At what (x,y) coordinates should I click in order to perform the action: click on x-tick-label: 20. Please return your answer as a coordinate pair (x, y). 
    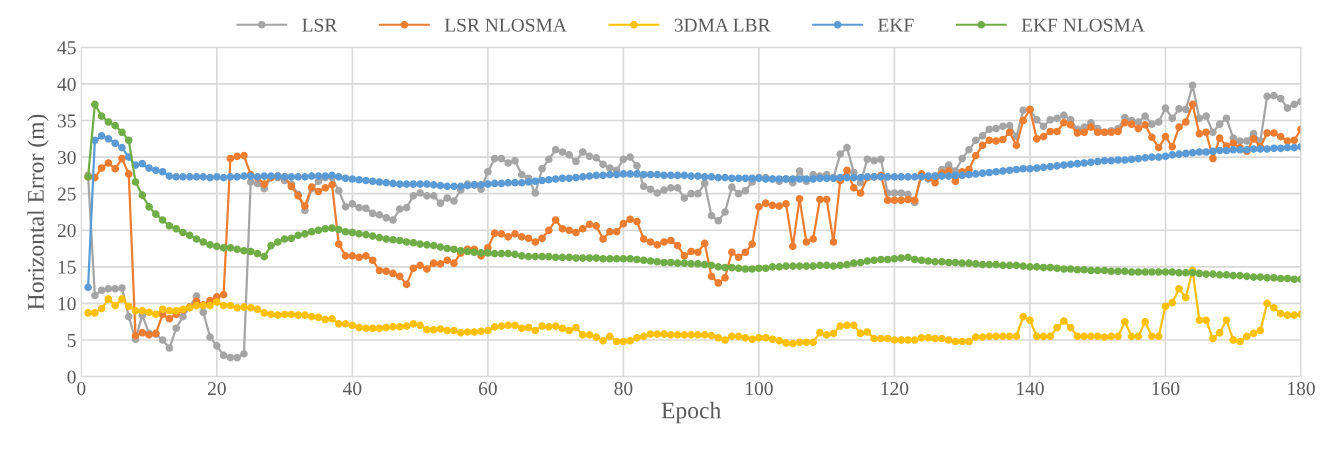
    Looking at the image, I should click on (216, 389).